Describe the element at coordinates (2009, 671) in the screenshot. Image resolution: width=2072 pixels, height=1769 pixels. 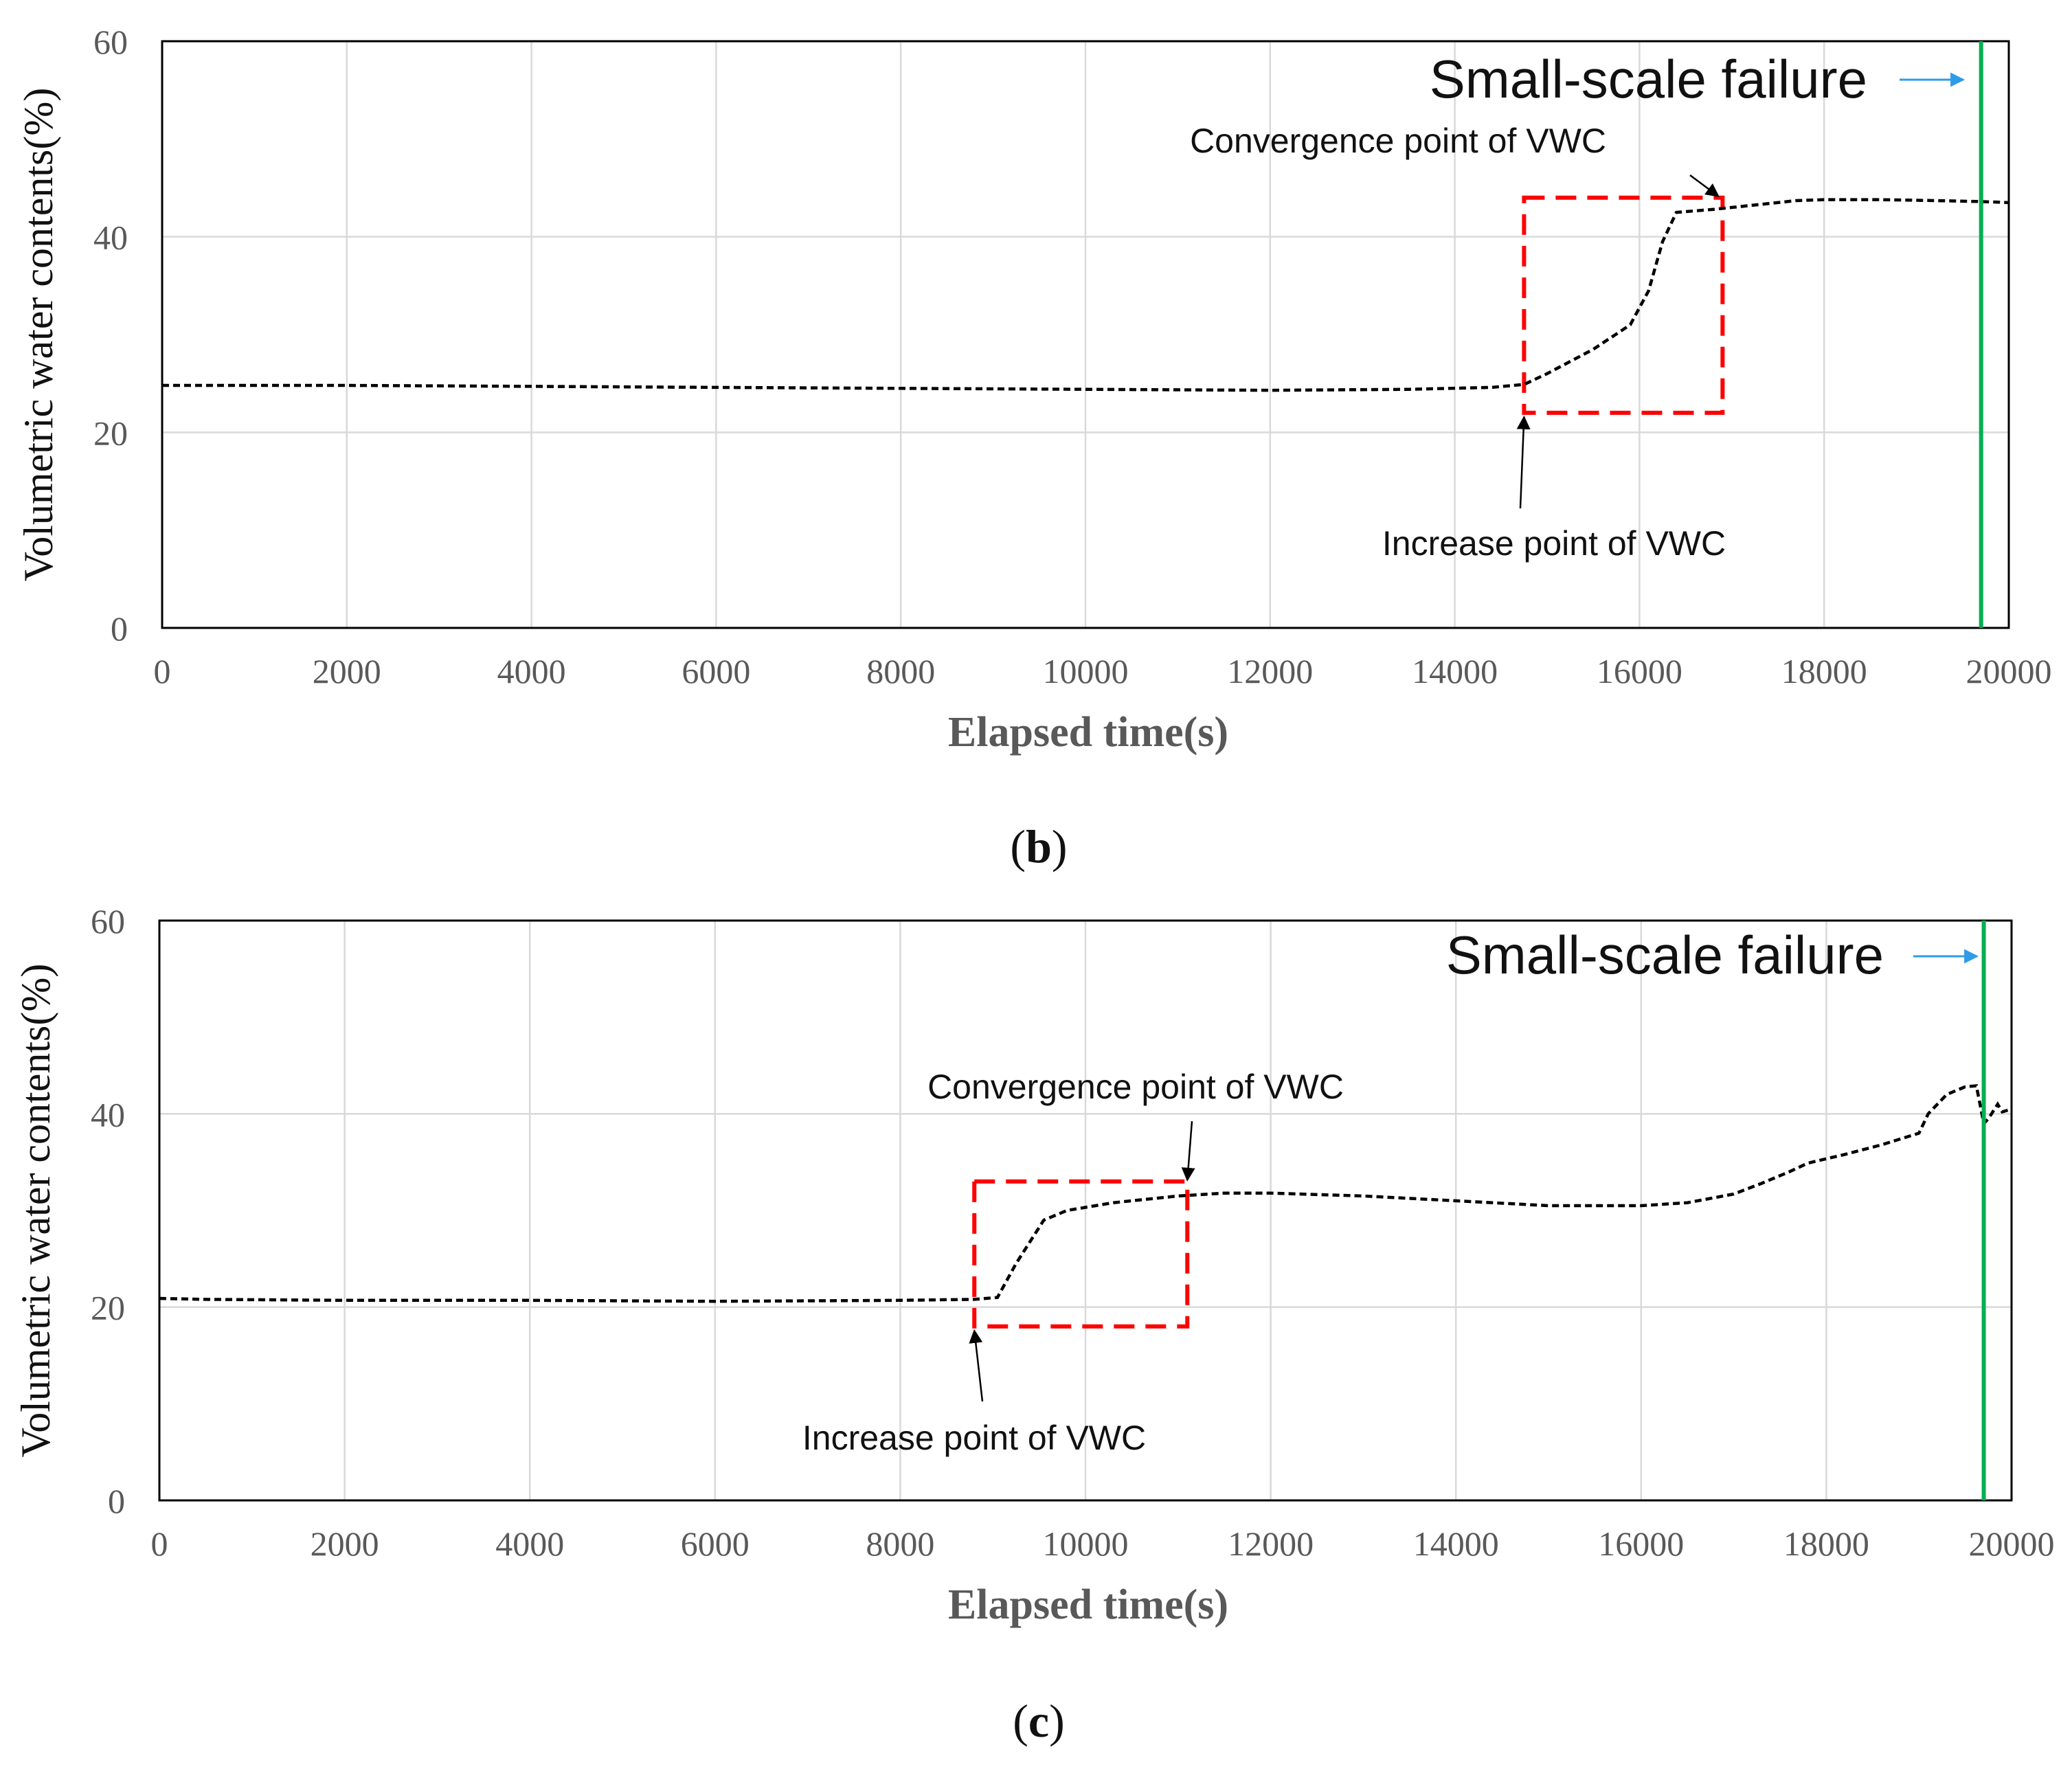
I see `chart-b-x-tick-20000: 20000` at that location.